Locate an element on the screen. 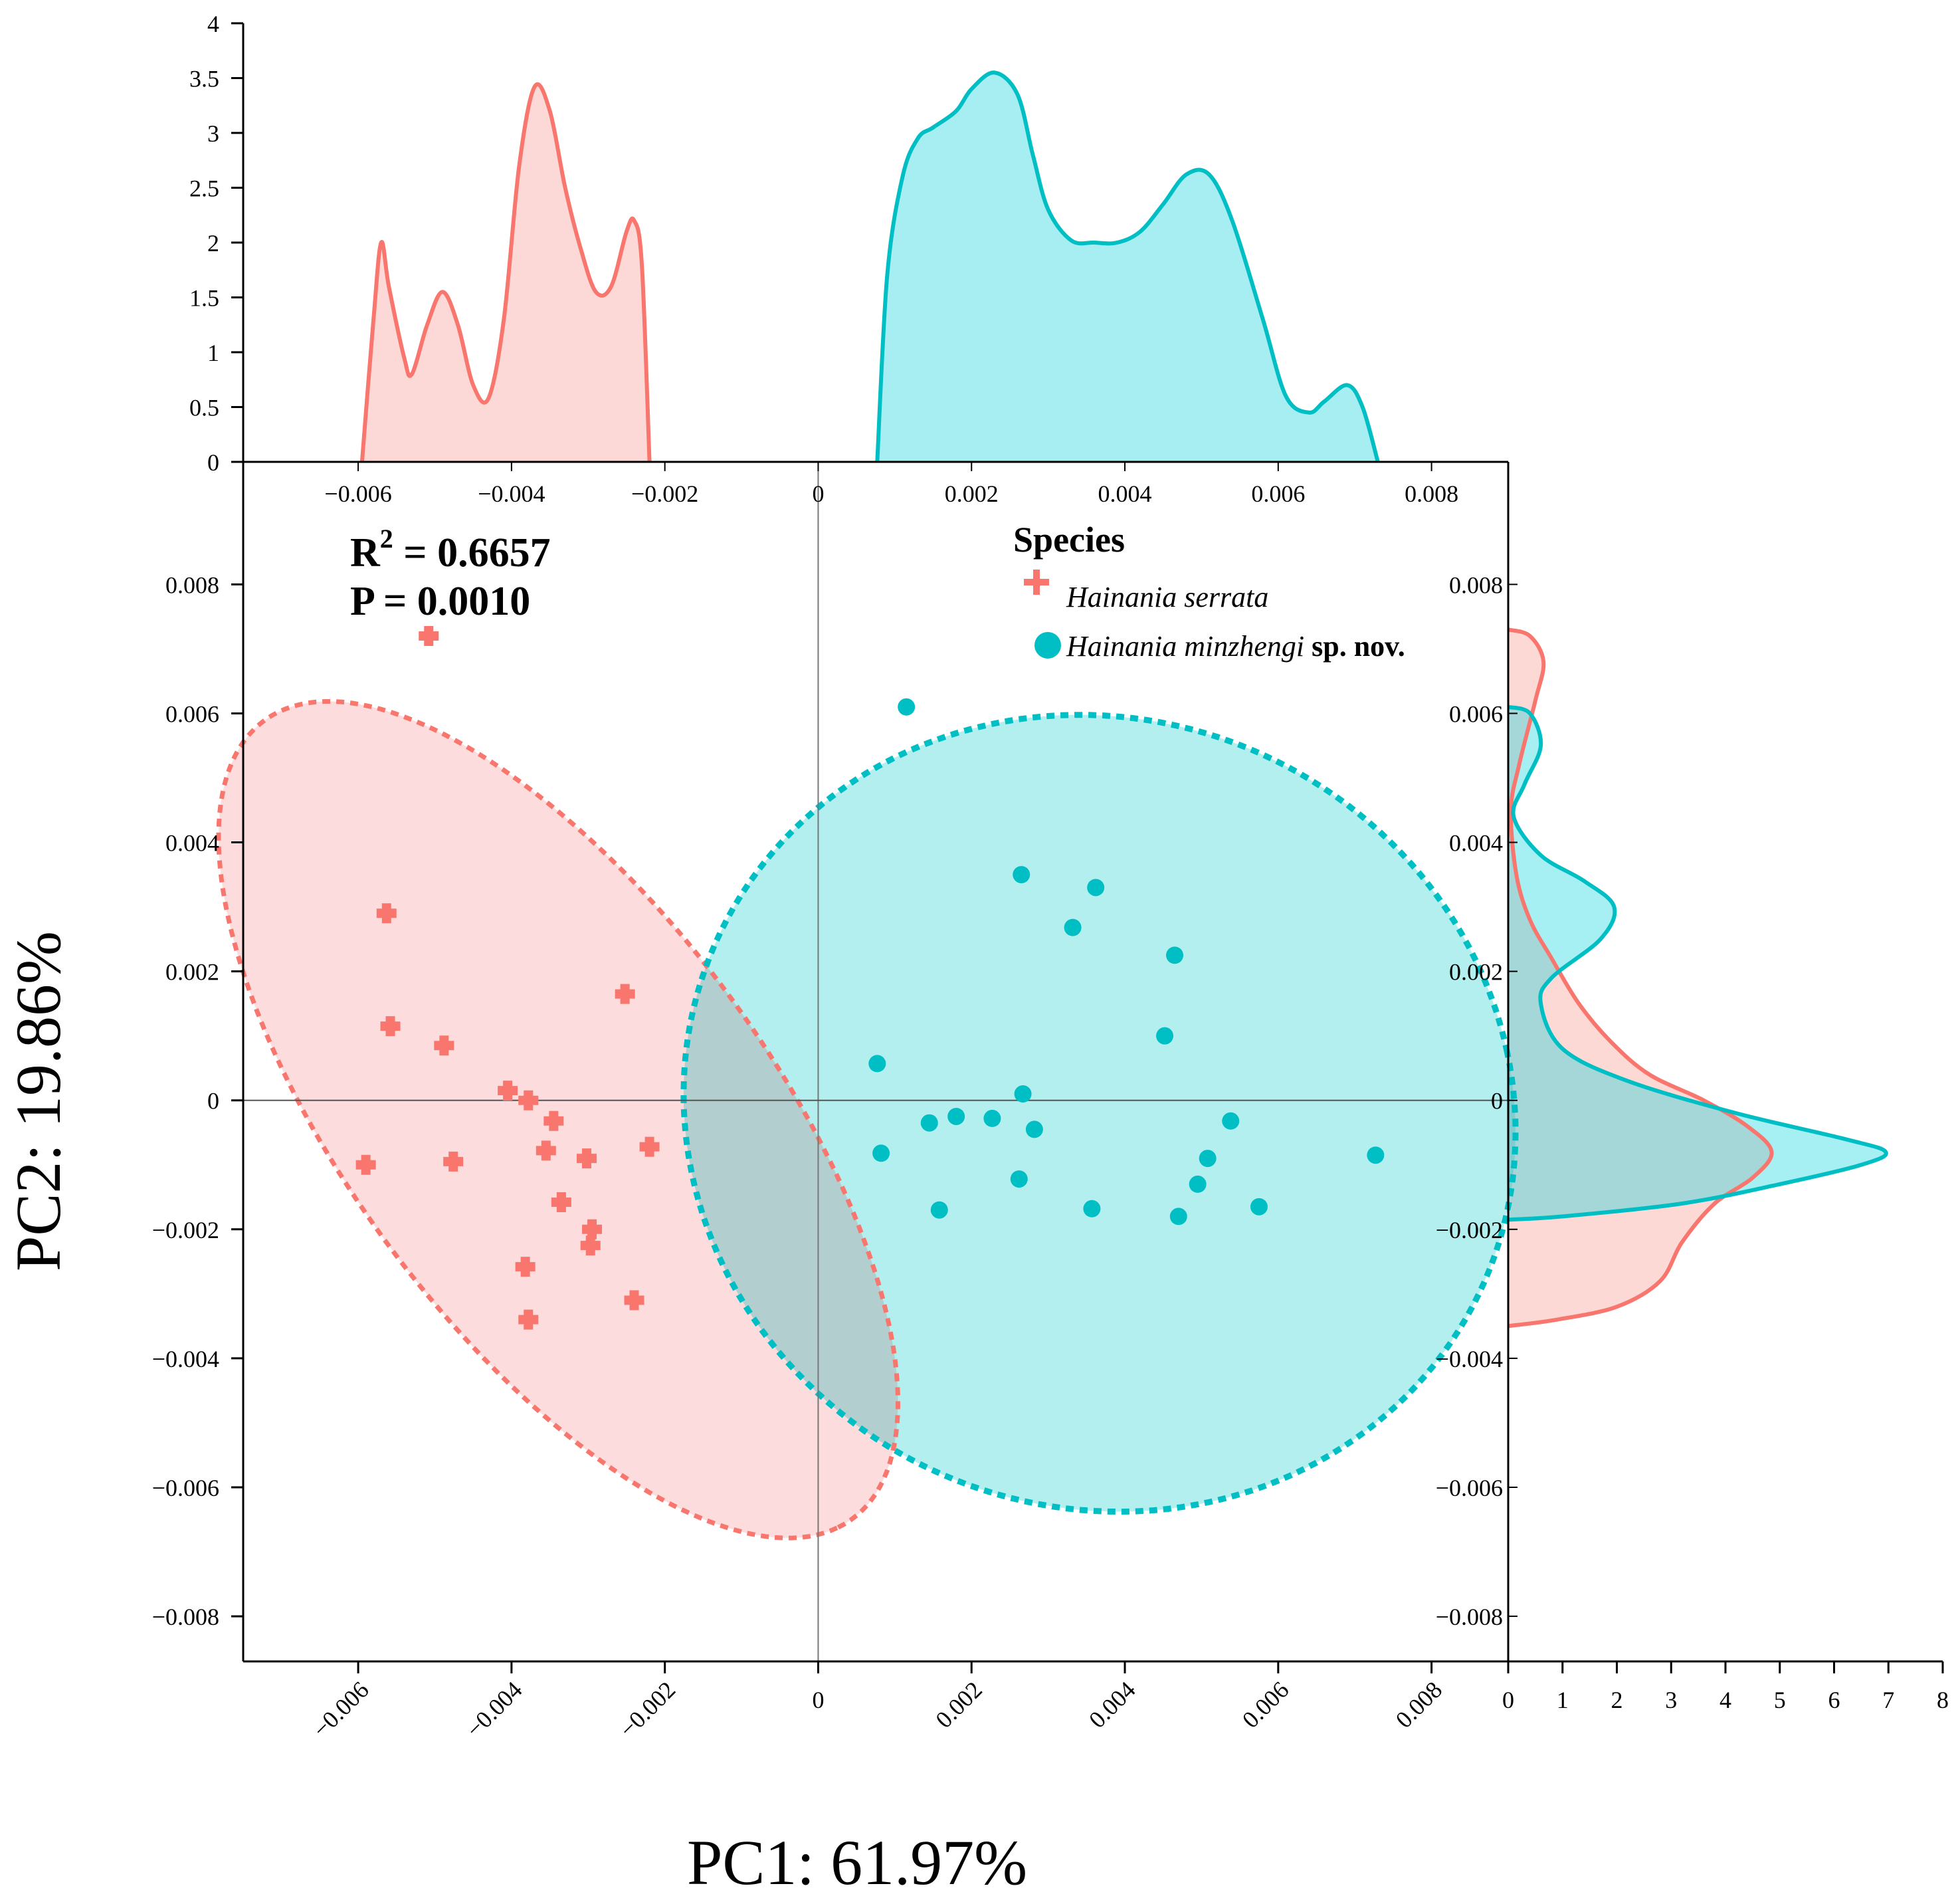 The image size is (1960, 1900). legend-label-serrata: Hainania serrata is located at coordinates (1167, 597).